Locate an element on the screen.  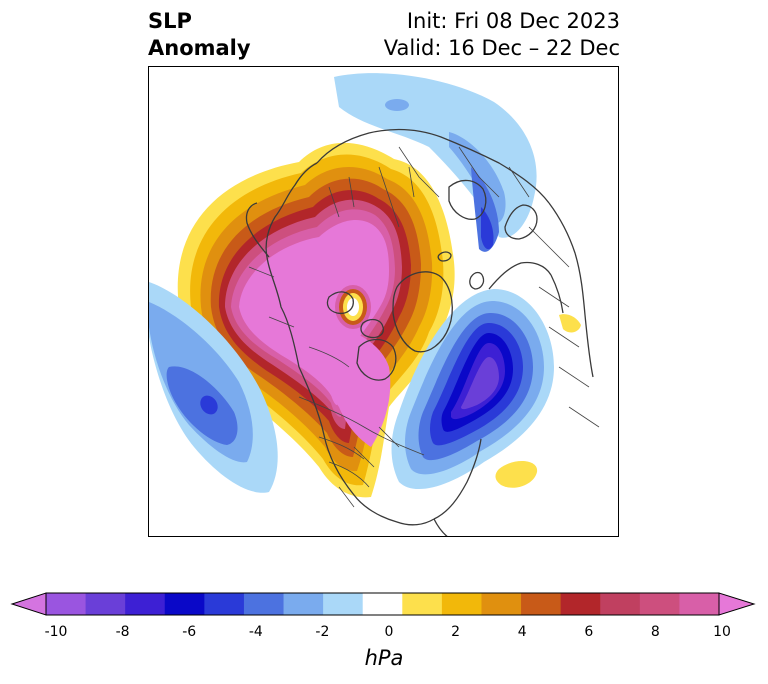
colorbar-tick-label: 2 is located at coordinates (456, 632).